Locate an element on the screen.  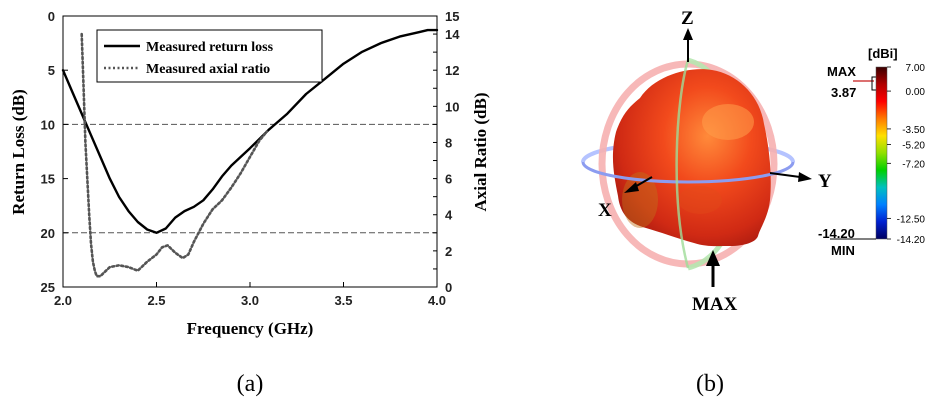
azimuth-ring-front is located at coordinates (688, 172).